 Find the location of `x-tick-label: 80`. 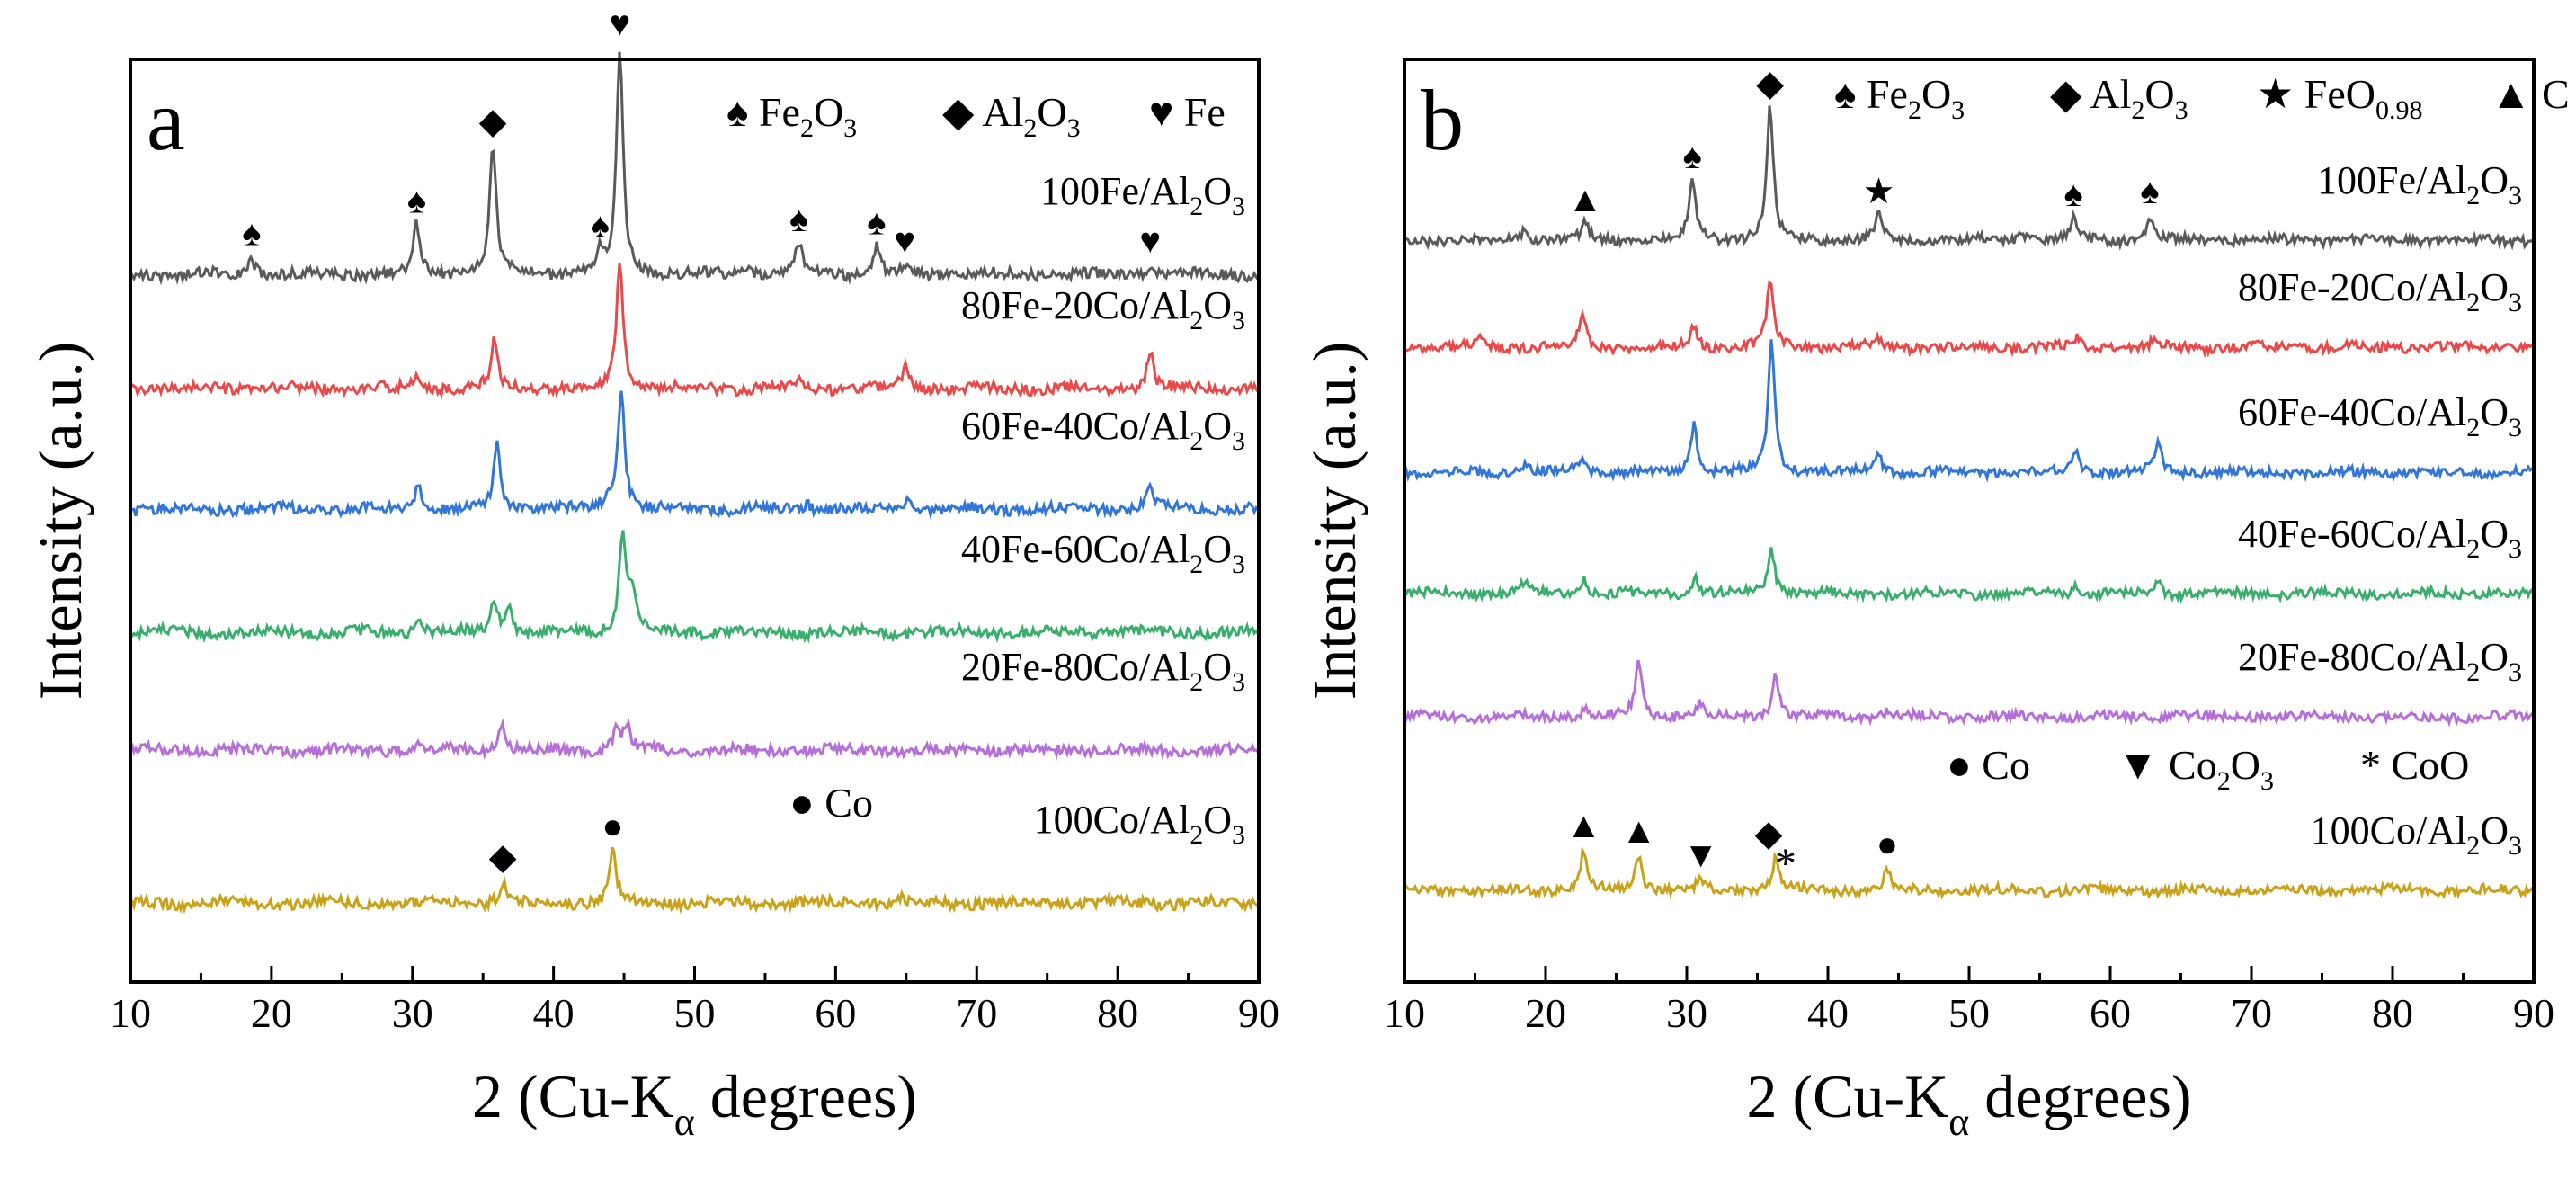

x-tick-label: 80 is located at coordinates (1118, 1013).